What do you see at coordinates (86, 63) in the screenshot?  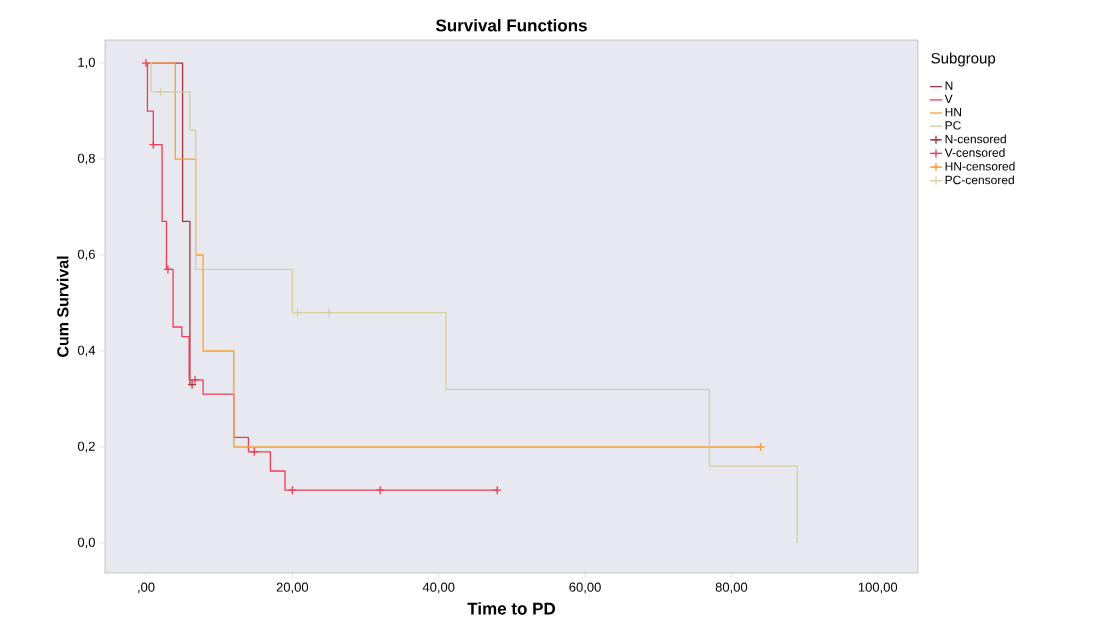 I see `y-tick-label: 1,0` at bounding box center [86, 63].